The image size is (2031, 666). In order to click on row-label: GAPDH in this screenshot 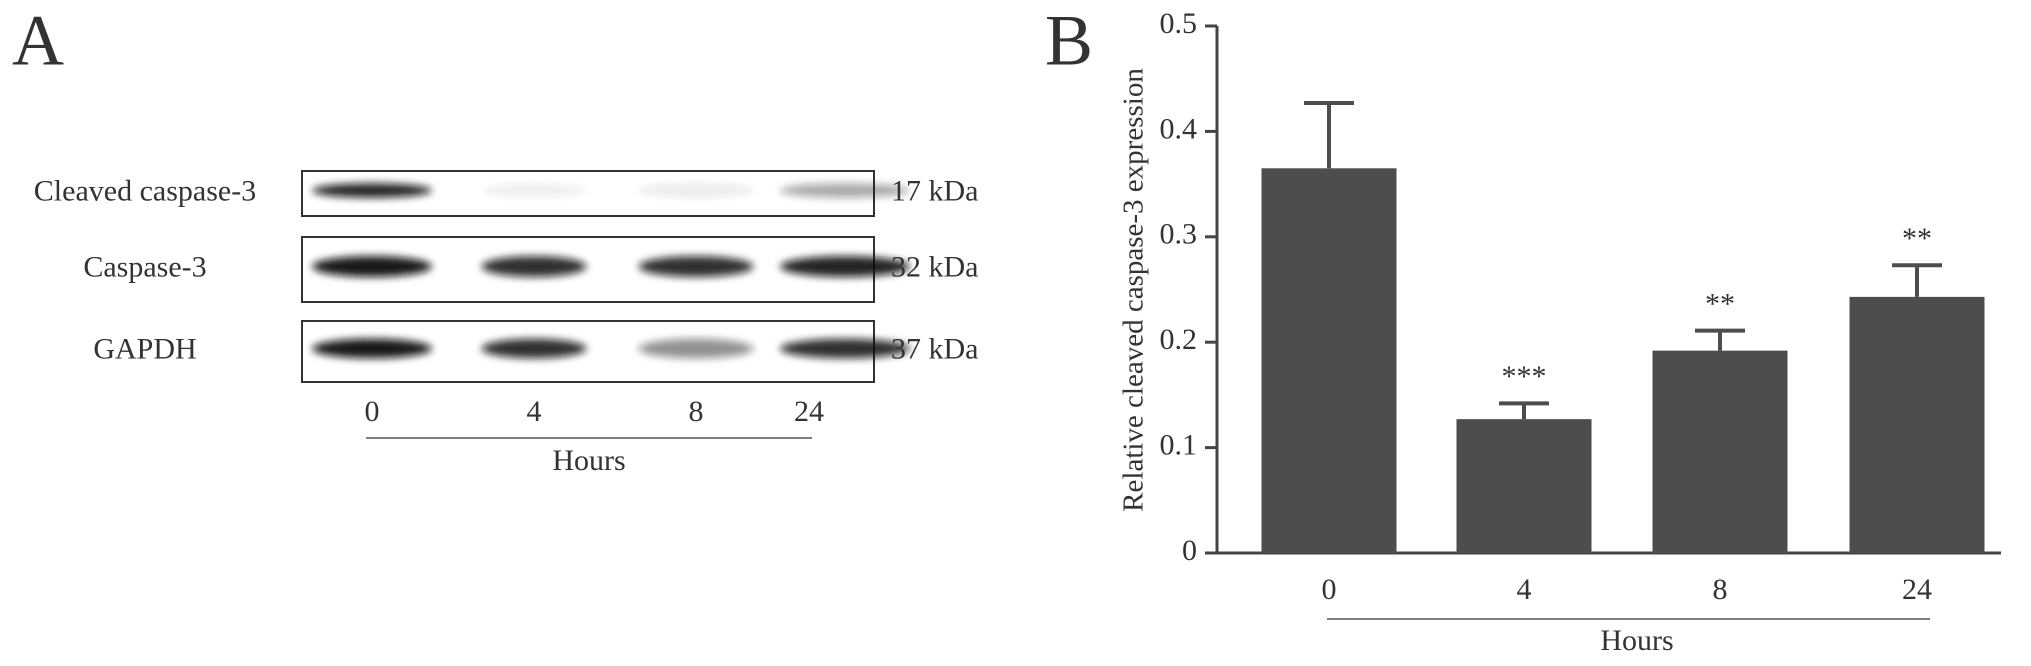, I will do `click(144, 348)`.